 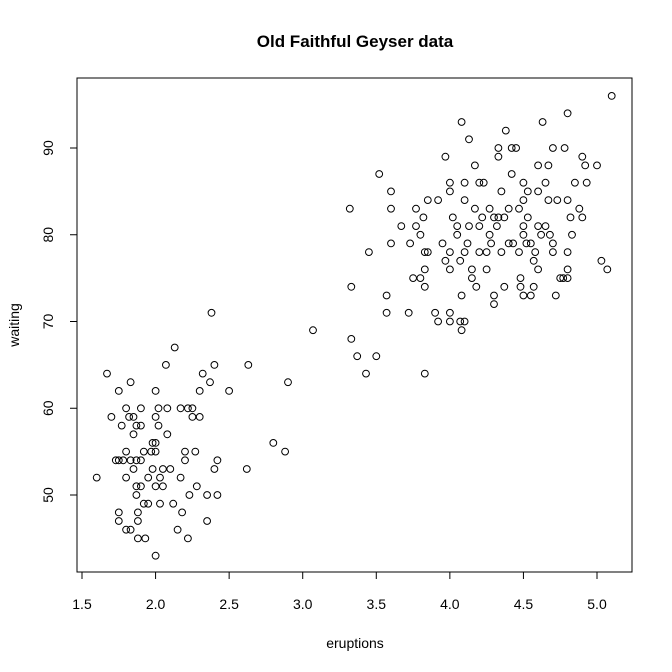 What do you see at coordinates (156, 604) in the screenshot?
I see `x-tick-label: 2.0` at bounding box center [156, 604].